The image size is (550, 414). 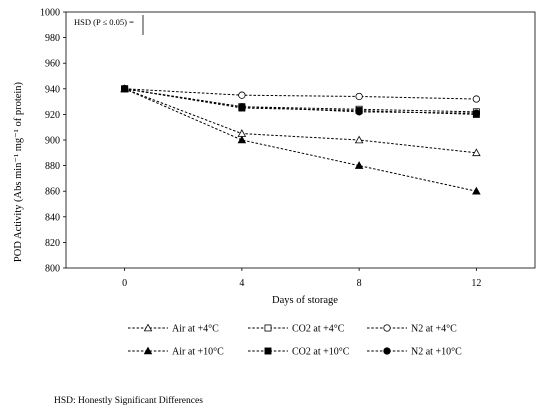 I want to click on legend-label: CO2 at +10°C, so click(x=321, y=352).